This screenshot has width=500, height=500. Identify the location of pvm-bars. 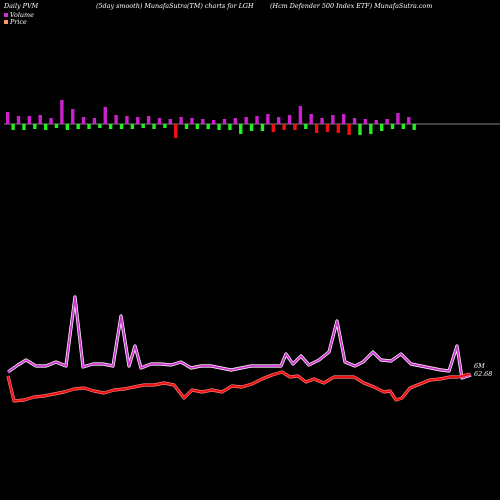
(211, 119).